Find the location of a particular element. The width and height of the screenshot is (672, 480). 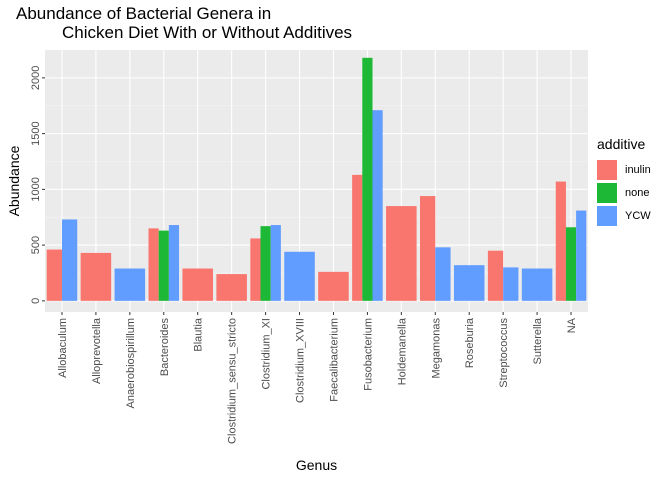

bar-Roseburia-YCW is located at coordinates (469, 283).